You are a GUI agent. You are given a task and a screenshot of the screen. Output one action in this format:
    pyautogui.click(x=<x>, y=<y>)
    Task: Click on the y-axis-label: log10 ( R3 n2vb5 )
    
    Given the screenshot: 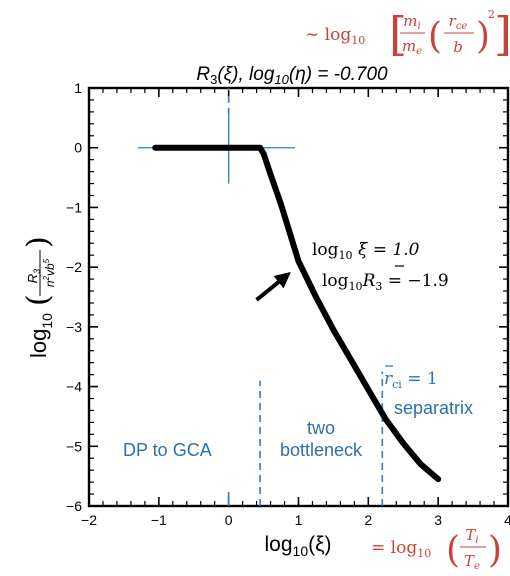 What is the action you would take?
    pyautogui.click(x=39, y=297)
    